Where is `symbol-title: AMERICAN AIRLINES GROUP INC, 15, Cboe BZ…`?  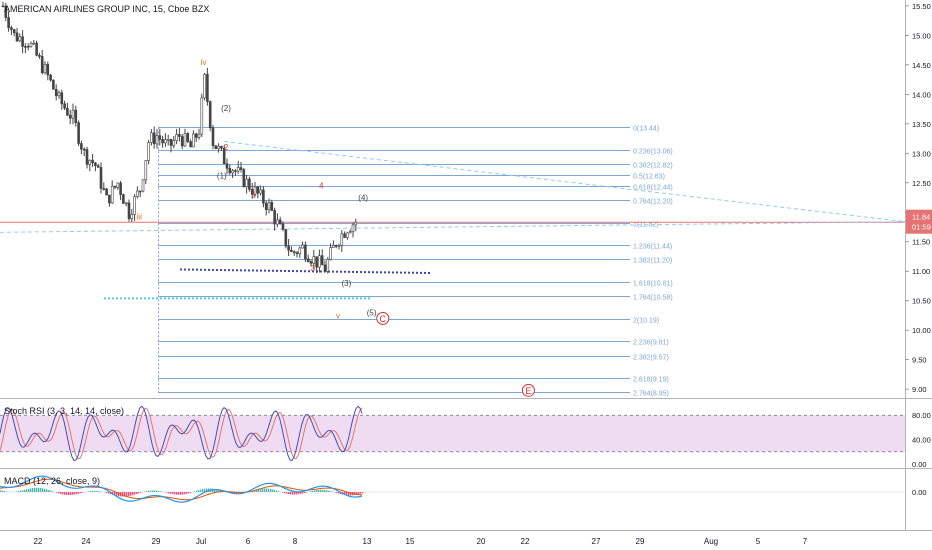
symbol-title: AMERICAN AIRLINES GROUP INC, 15, Cboe BZ… is located at coordinates (107, 9).